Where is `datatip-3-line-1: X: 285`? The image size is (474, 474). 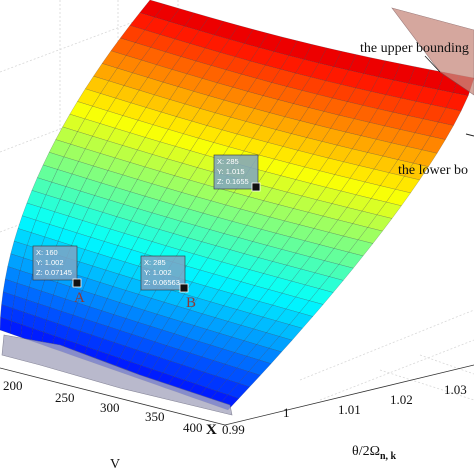
datatip-3-line-1: X: 285 is located at coordinates (155, 262).